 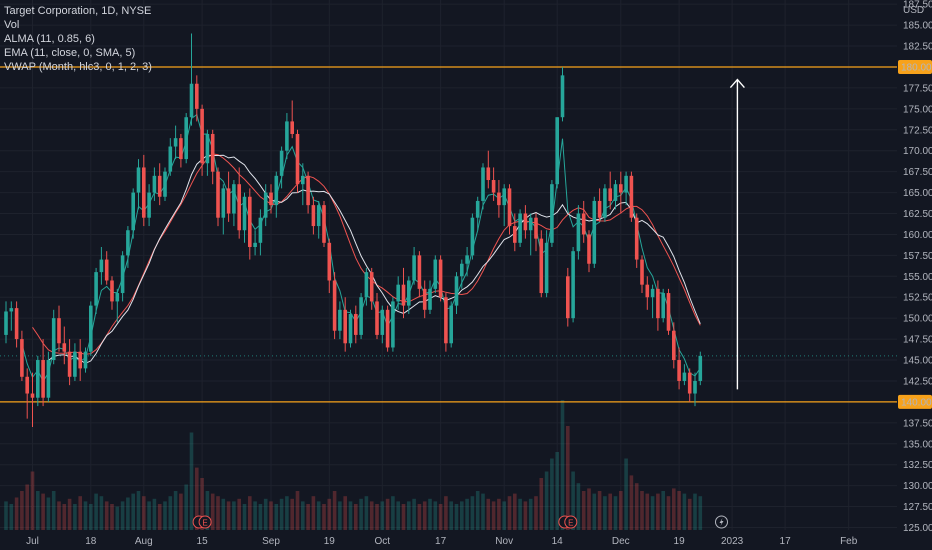 What do you see at coordinates (12, 25) in the screenshot?
I see `volume-legend: Vol` at bounding box center [12, 25].